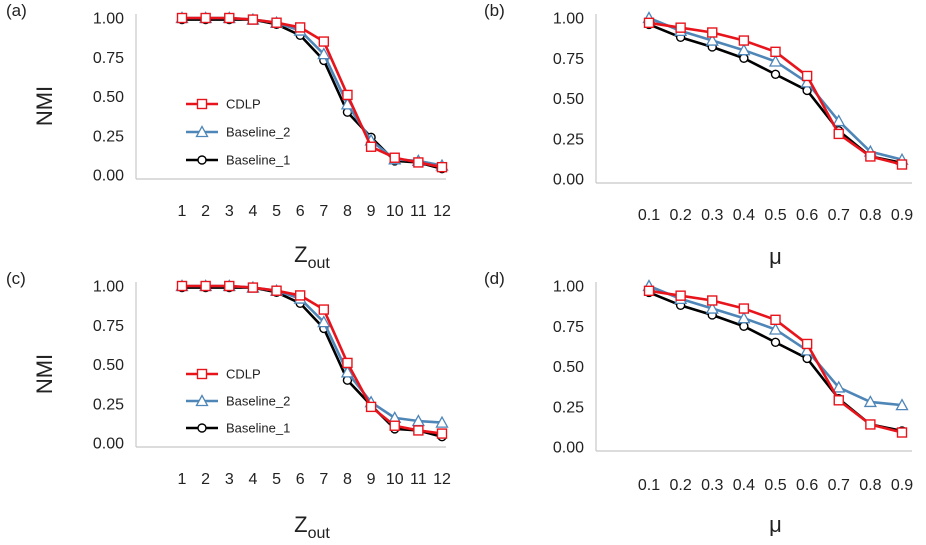  What do you see at coordinates (807, 215) in the screenshot?
I see `x-tick-label: 0.6` at bounding box center [807, 215].